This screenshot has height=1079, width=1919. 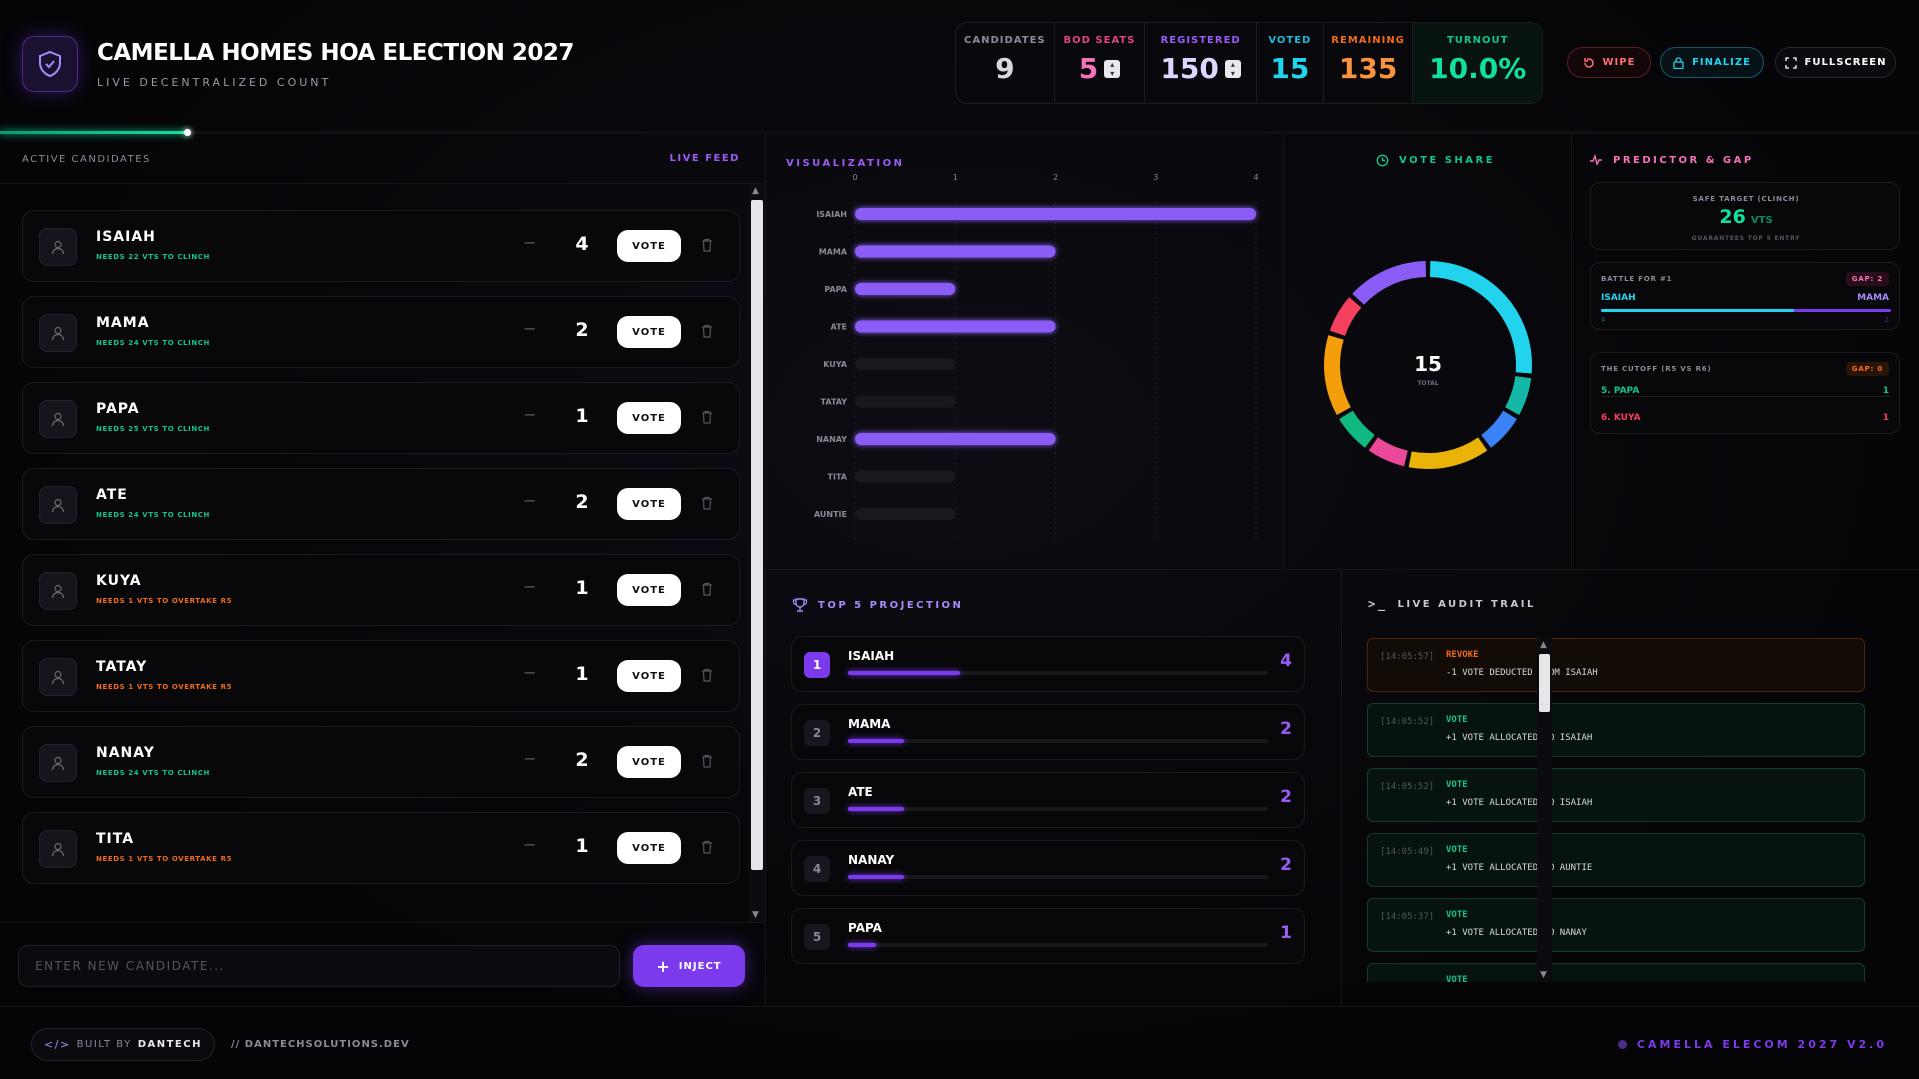 I want to click on rank-badge: 5, so click(x=817, y=937).